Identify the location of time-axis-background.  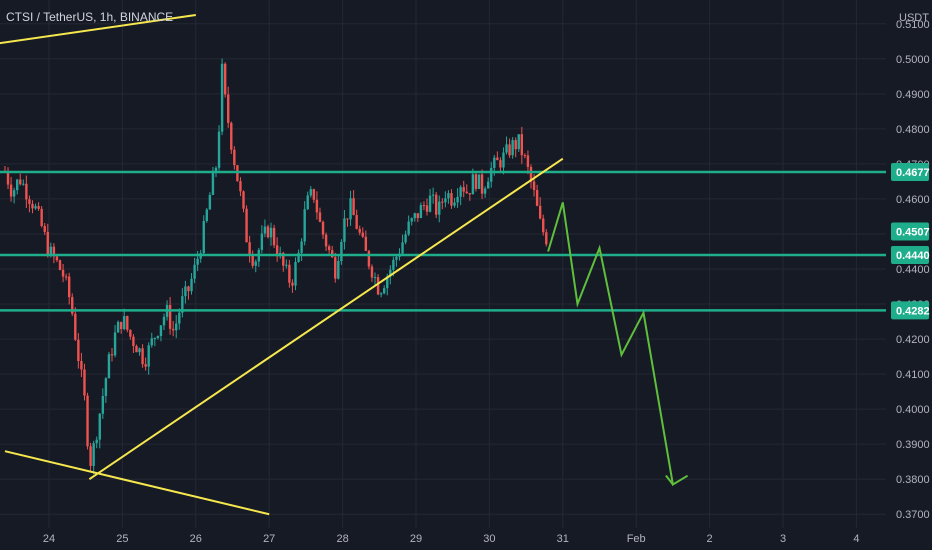
(443, 539).